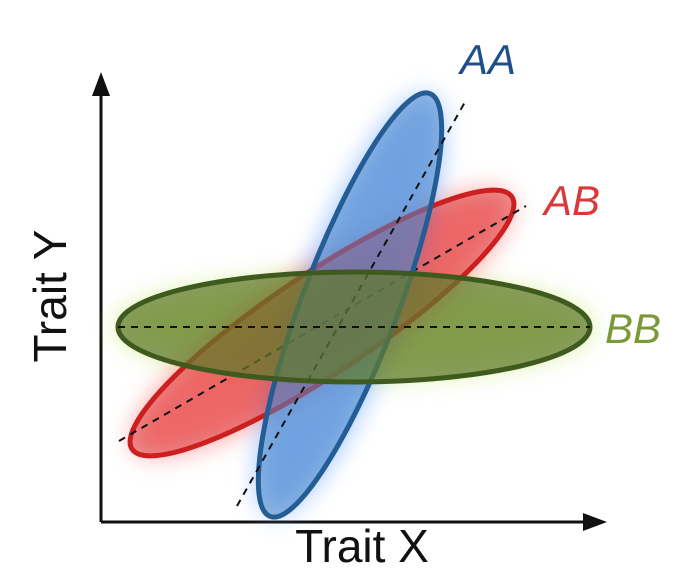  Describe the element at coordinates (354, 327) in the screenshot. I see `bb-ellipse-group` at that location.